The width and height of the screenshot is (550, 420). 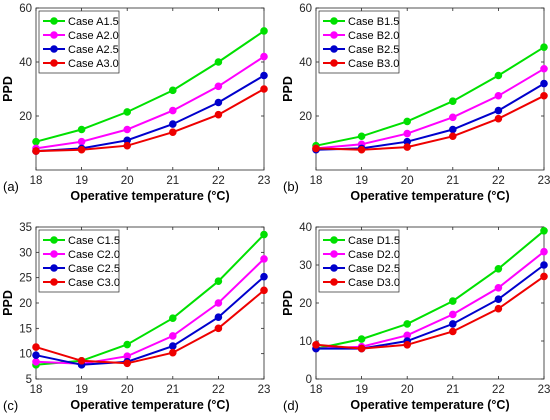 What do you see at coordinates (25, 329) in the screenshot?
I see `y-tick-label: 15` at bounding box center [25, 329].